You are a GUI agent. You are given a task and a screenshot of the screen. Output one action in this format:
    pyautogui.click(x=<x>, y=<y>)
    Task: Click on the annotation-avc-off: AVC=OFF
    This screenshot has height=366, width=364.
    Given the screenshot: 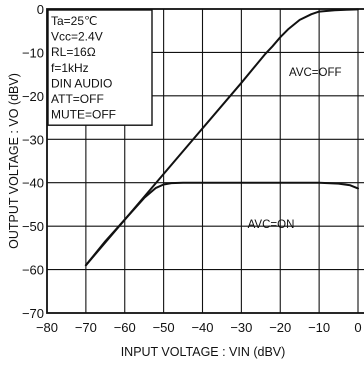 What is the action you would take?
    pyautogui.click(x=315, y=73)
    